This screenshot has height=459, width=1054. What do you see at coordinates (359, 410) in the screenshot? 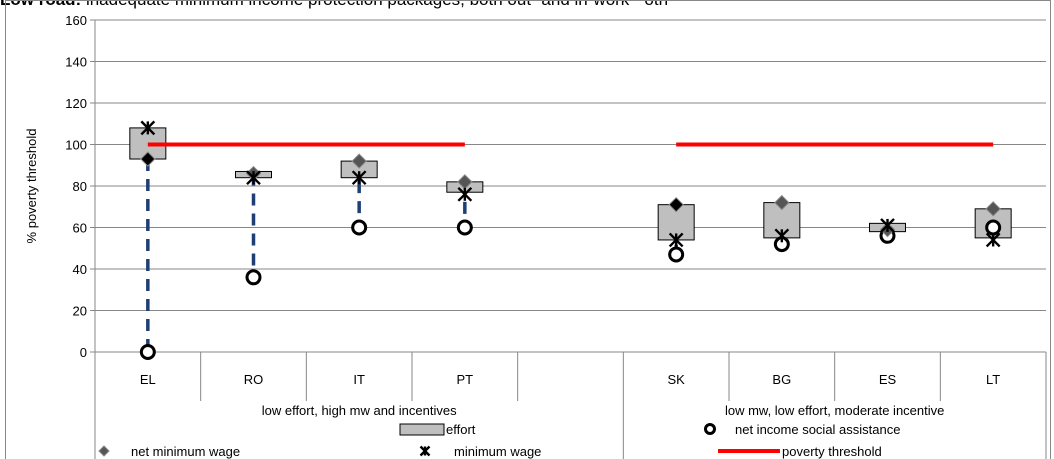
I see `group-label: low effort, high mw and incentives` at bounding box center [359, 410].